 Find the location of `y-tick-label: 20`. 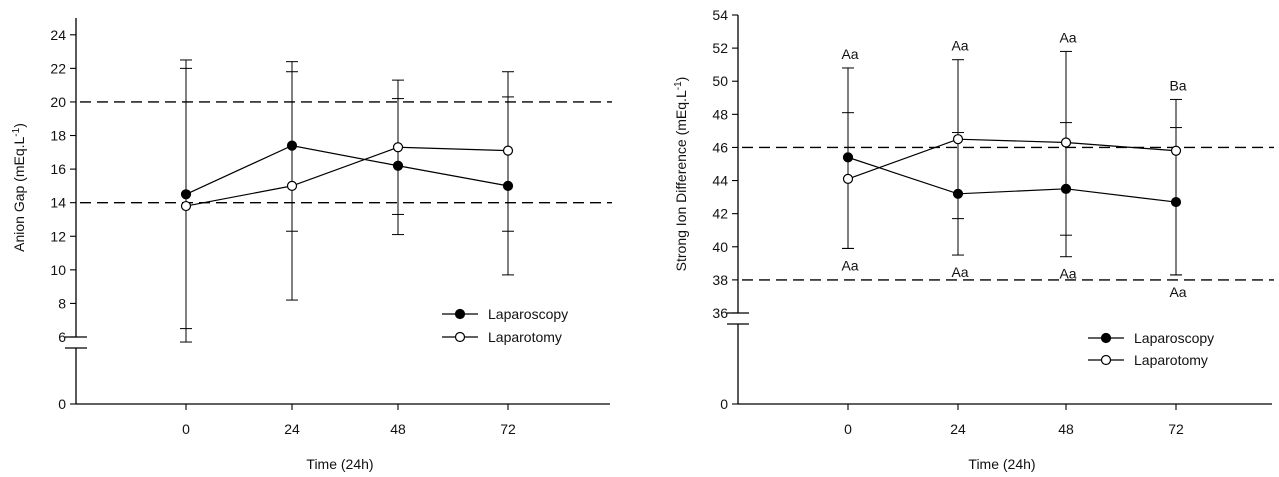

y-tick-label: 20 is located at coordinates (58, 102).